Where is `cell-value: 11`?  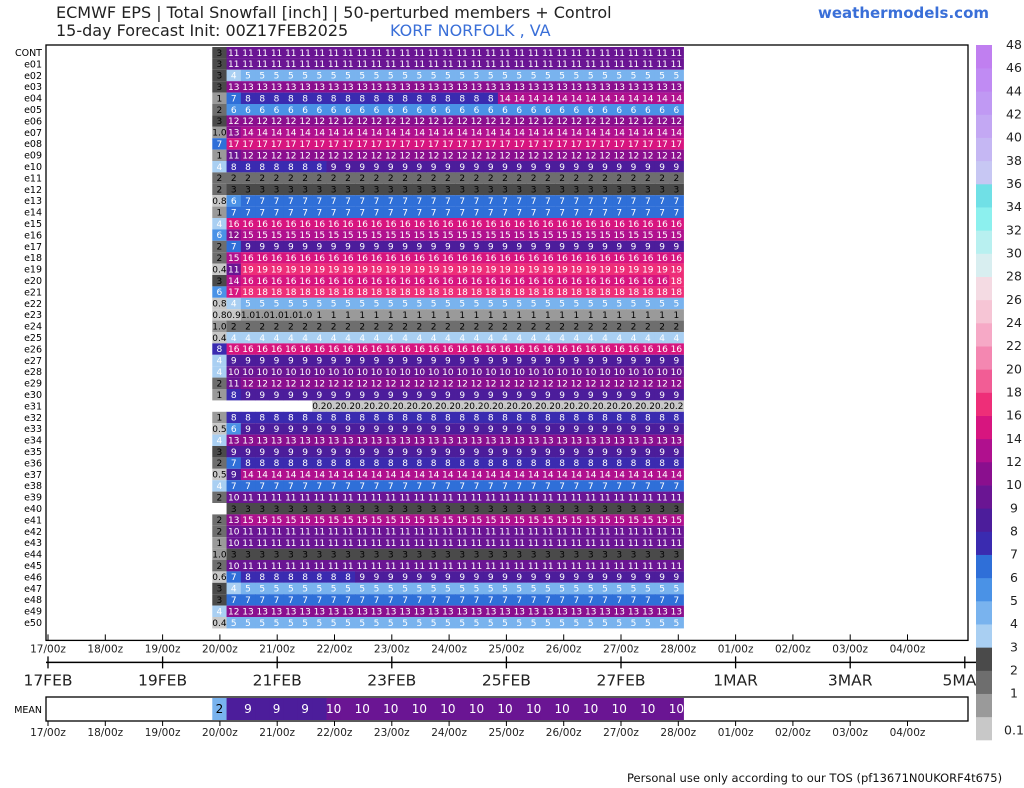 cell-value: 11 is located at coordinates (304, 498).